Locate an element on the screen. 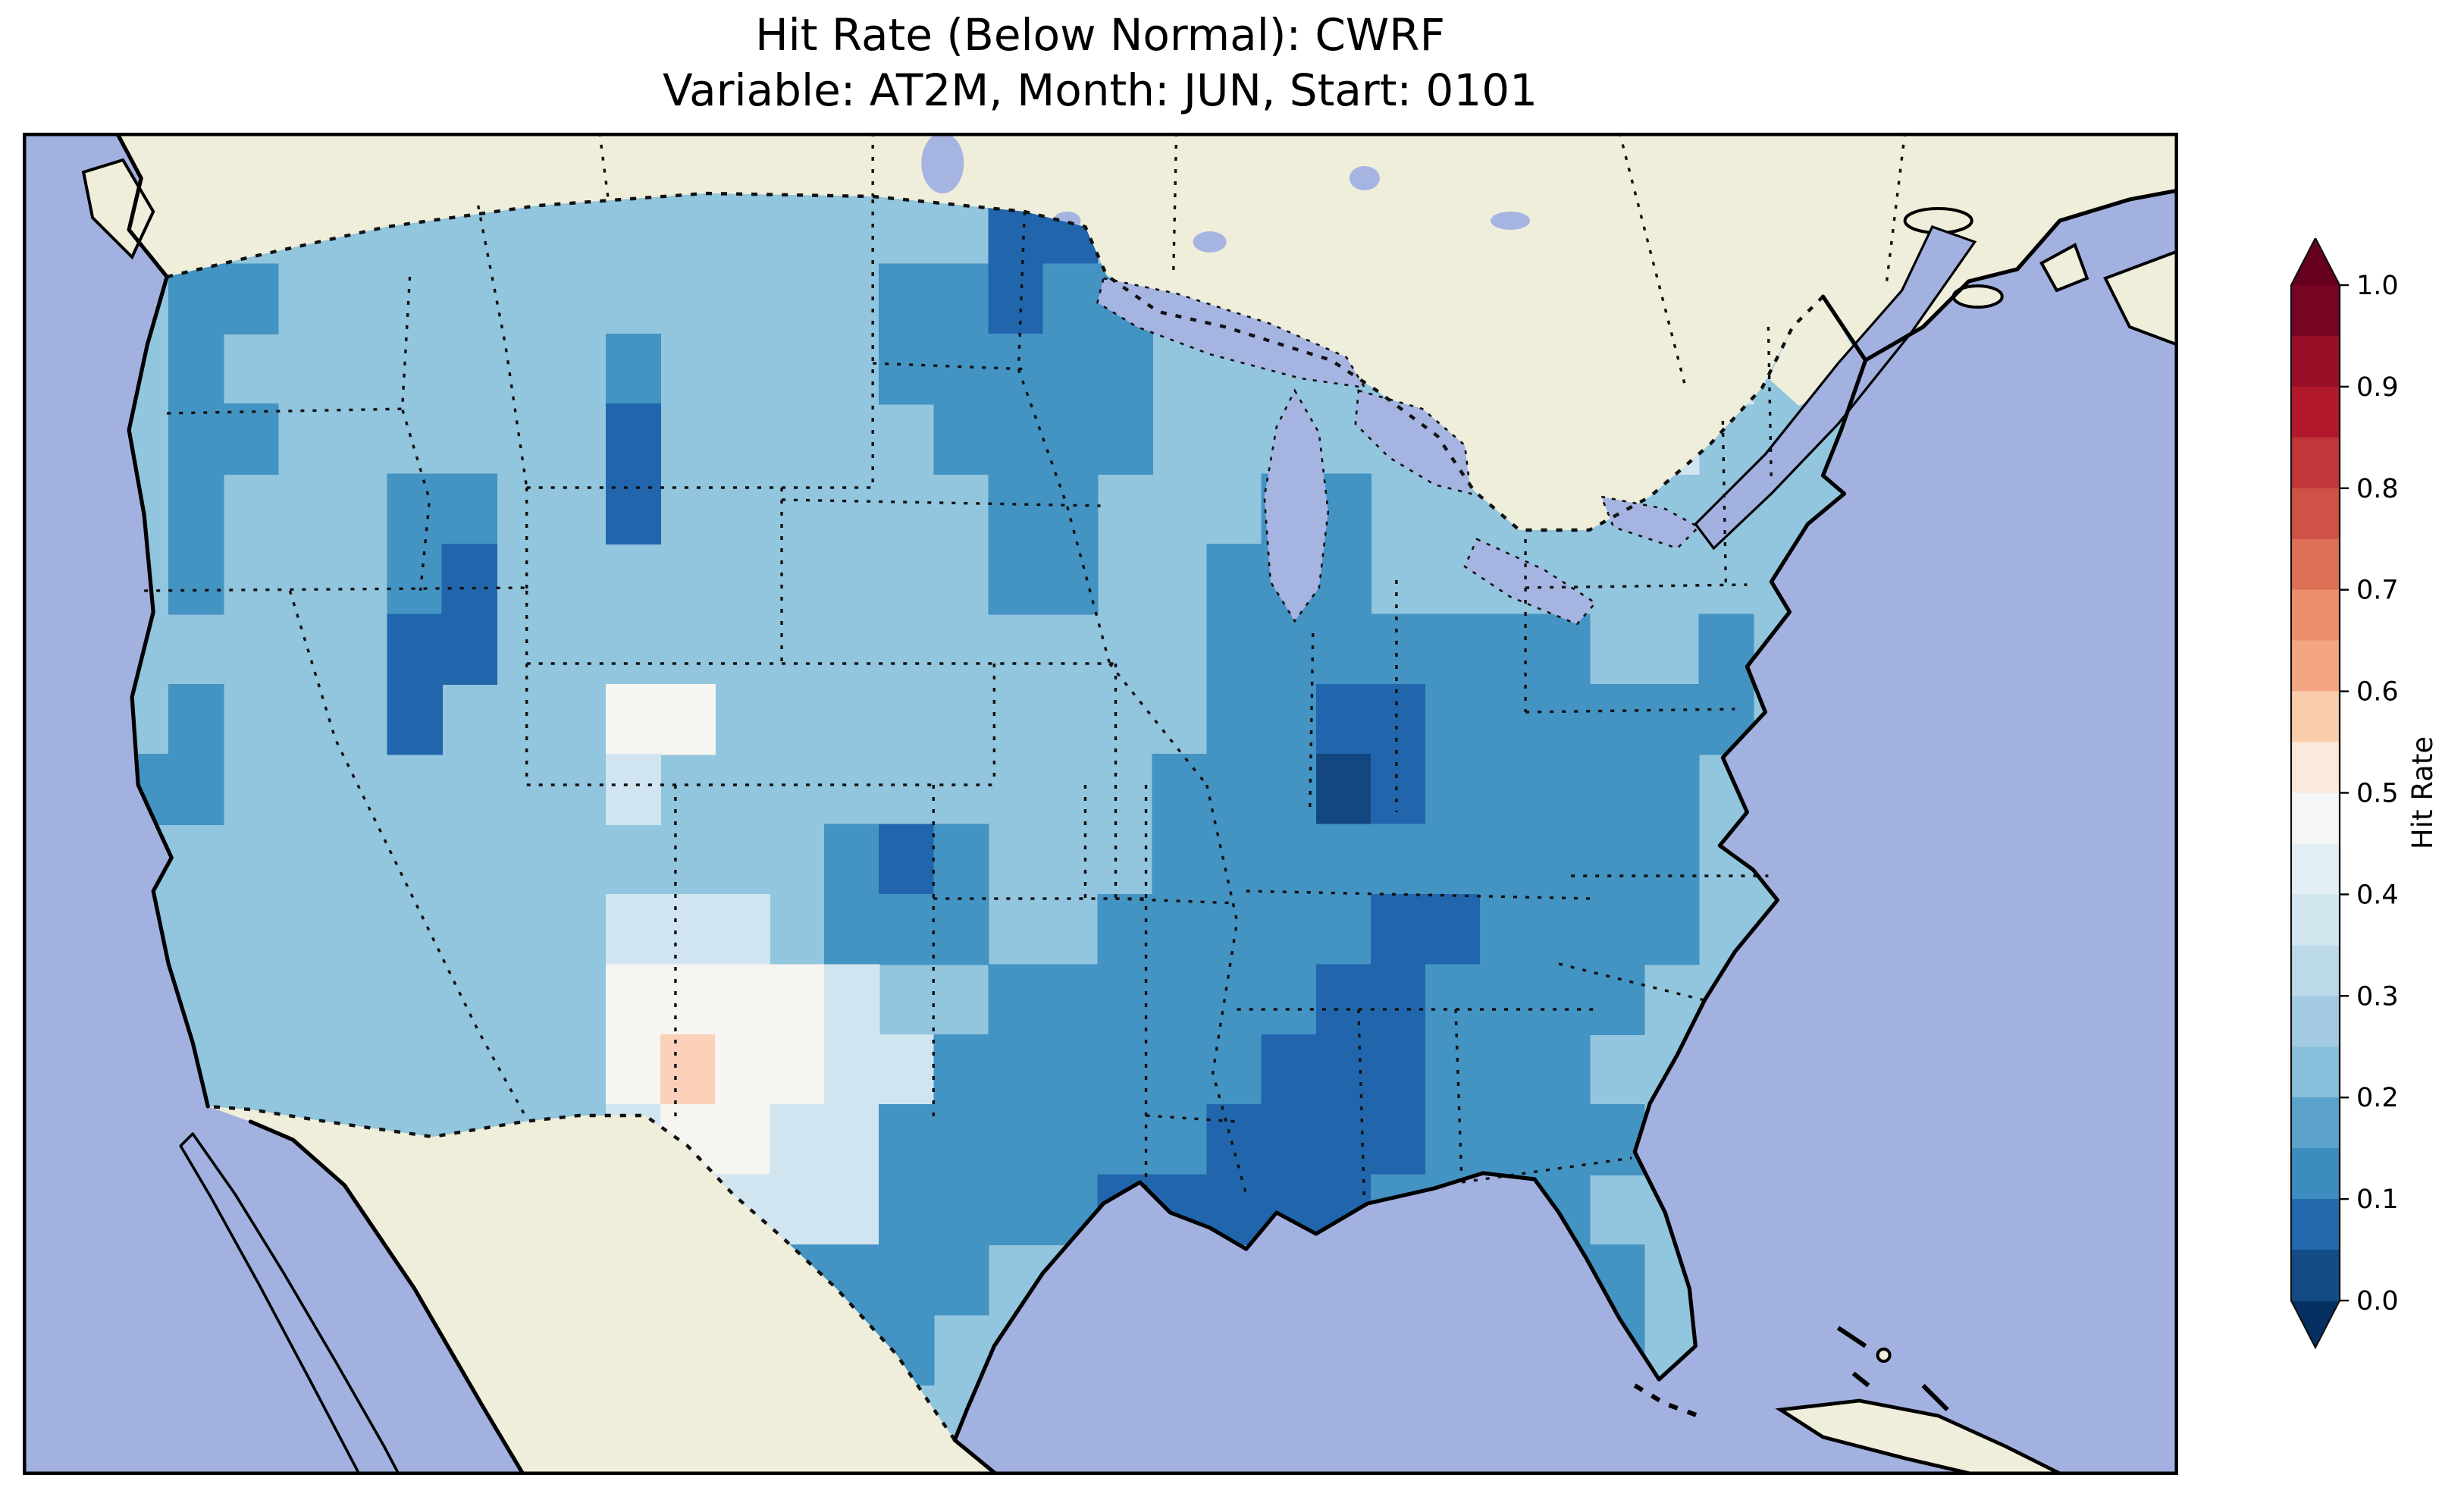  colorbar-tick-label: 0.0 is located at coordinates (2377, 1301).